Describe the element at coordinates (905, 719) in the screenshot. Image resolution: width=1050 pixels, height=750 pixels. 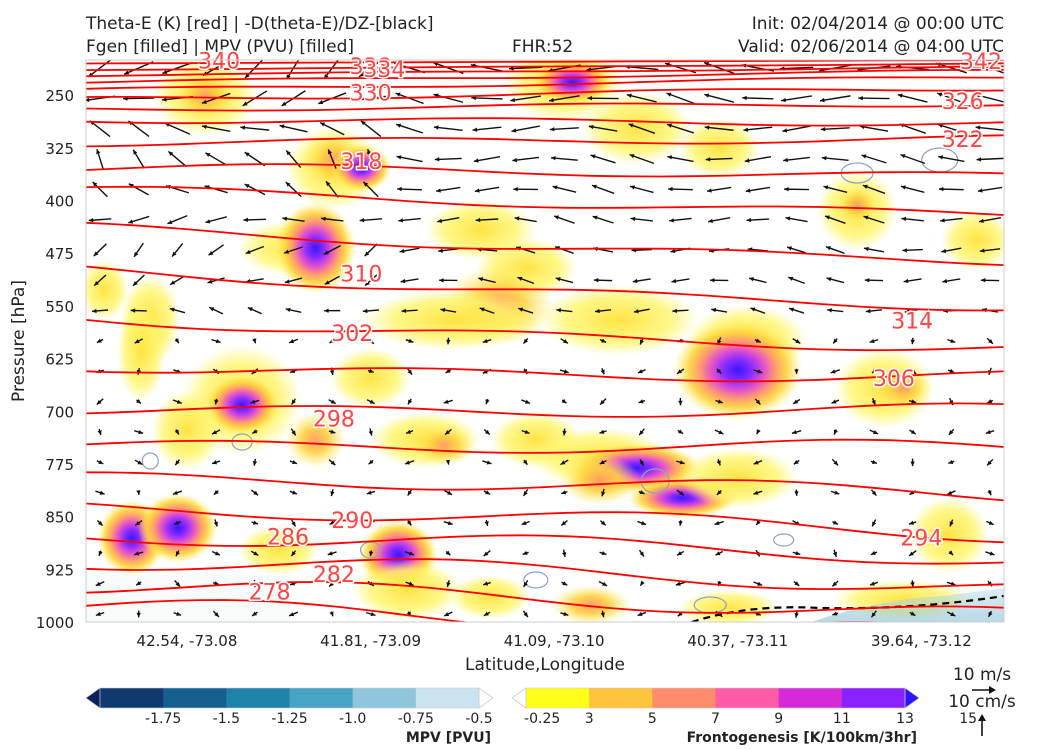
I see `colorbar-tick: 13` at that location.